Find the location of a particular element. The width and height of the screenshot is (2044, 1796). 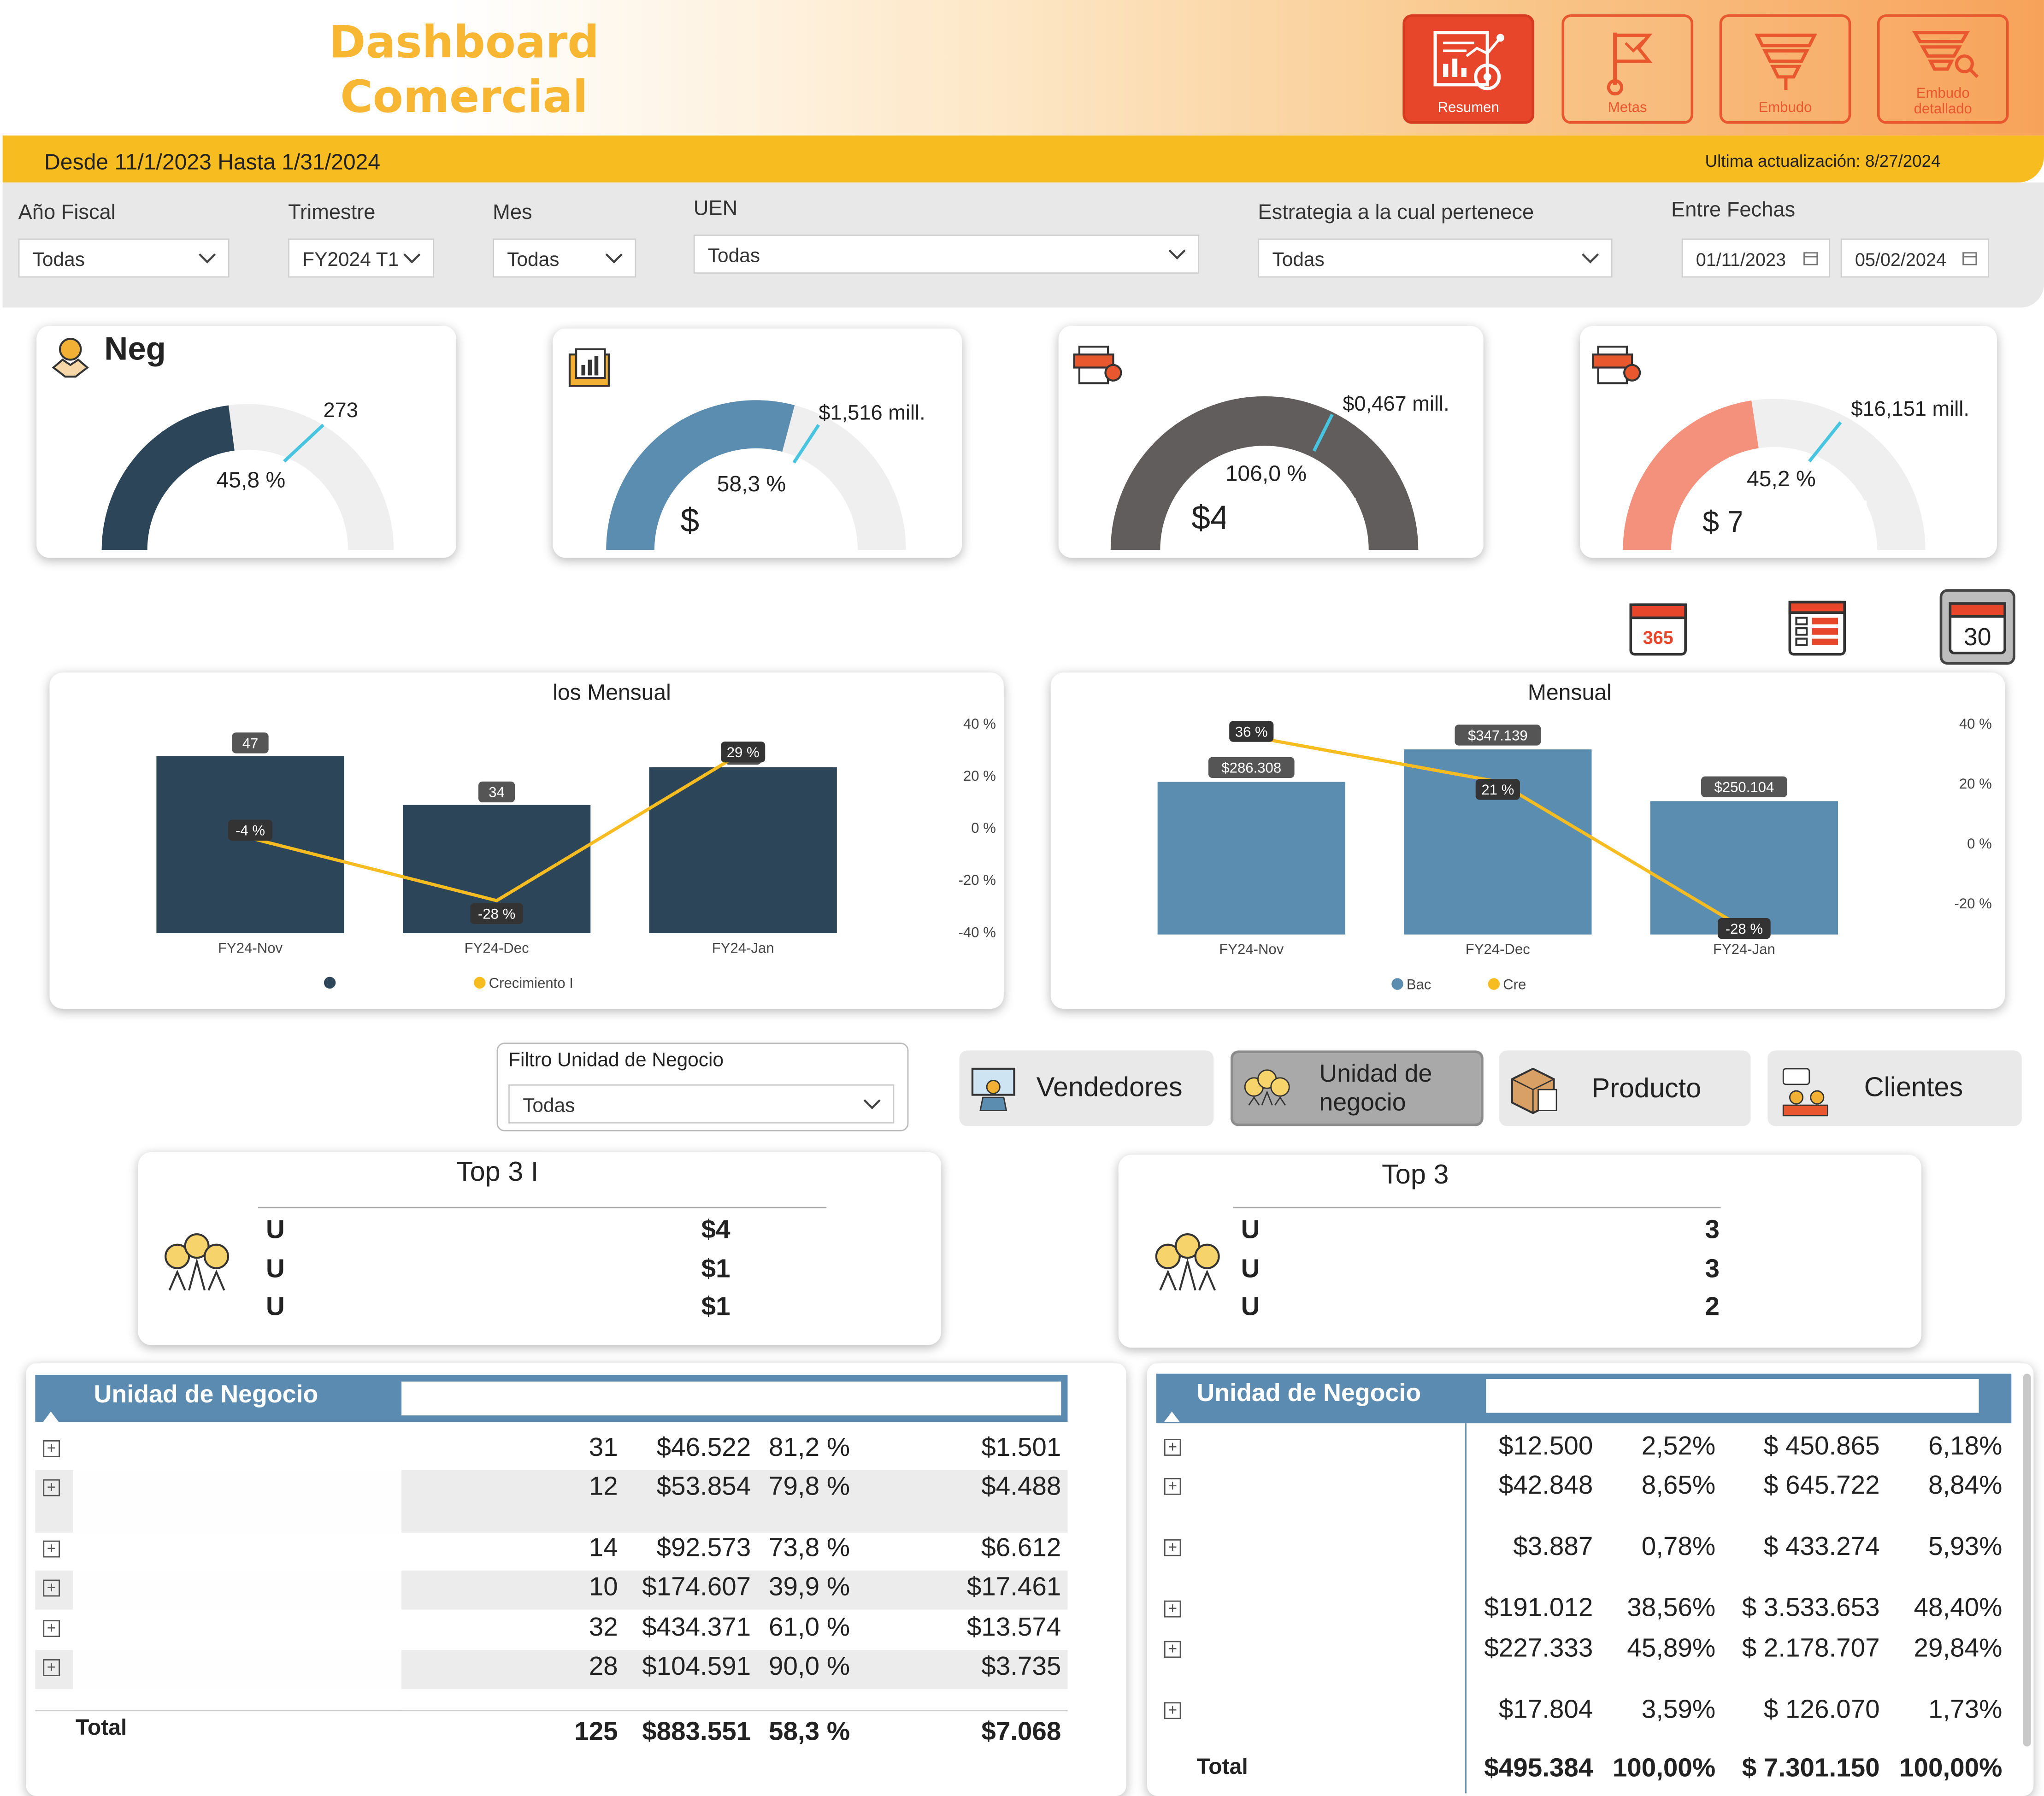

kpi-pct-3: 106,0 % is located at coordinates (1266, 474).